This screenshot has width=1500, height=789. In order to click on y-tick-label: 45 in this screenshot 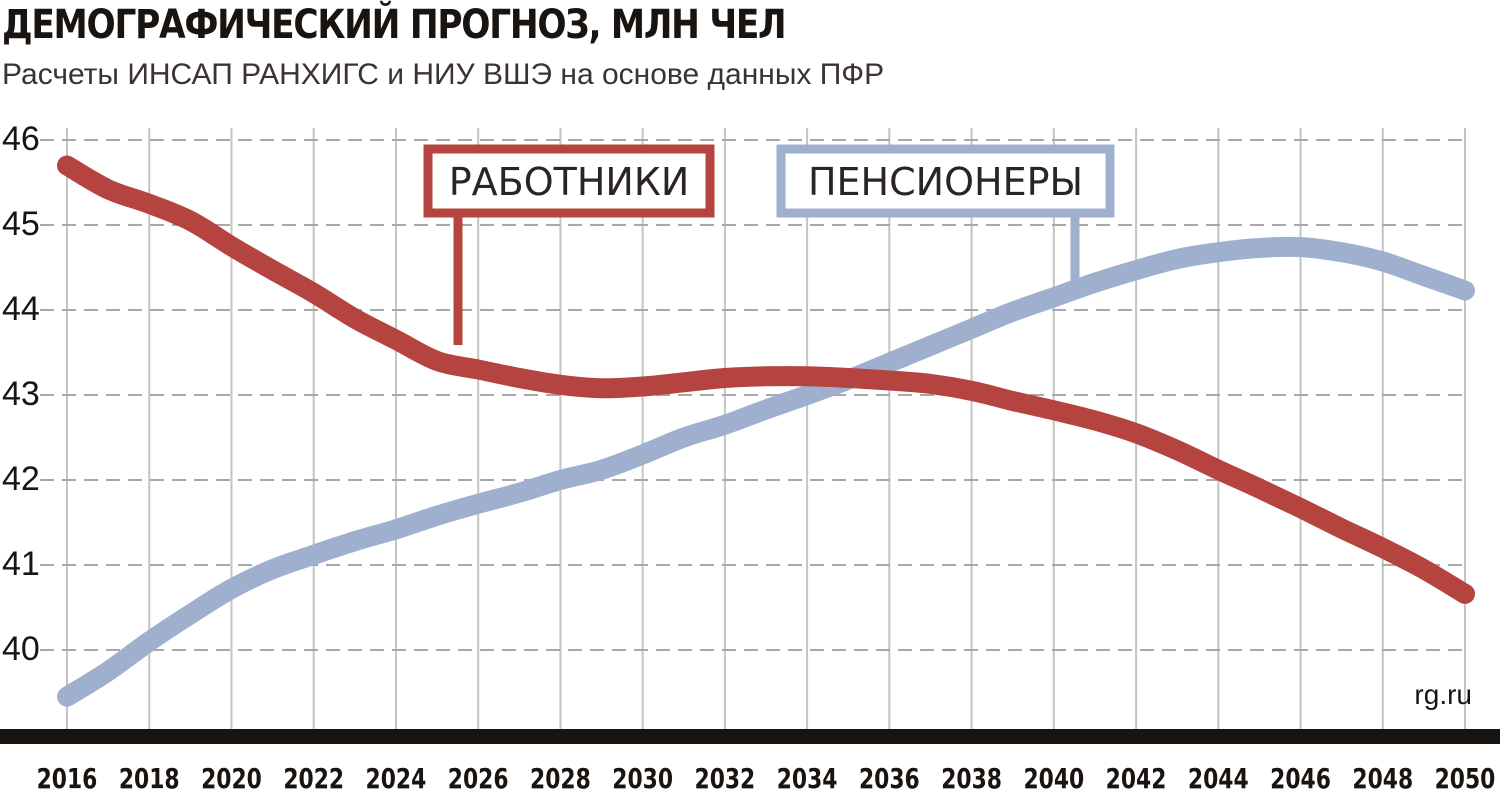, I will do `click(21, 224)`.